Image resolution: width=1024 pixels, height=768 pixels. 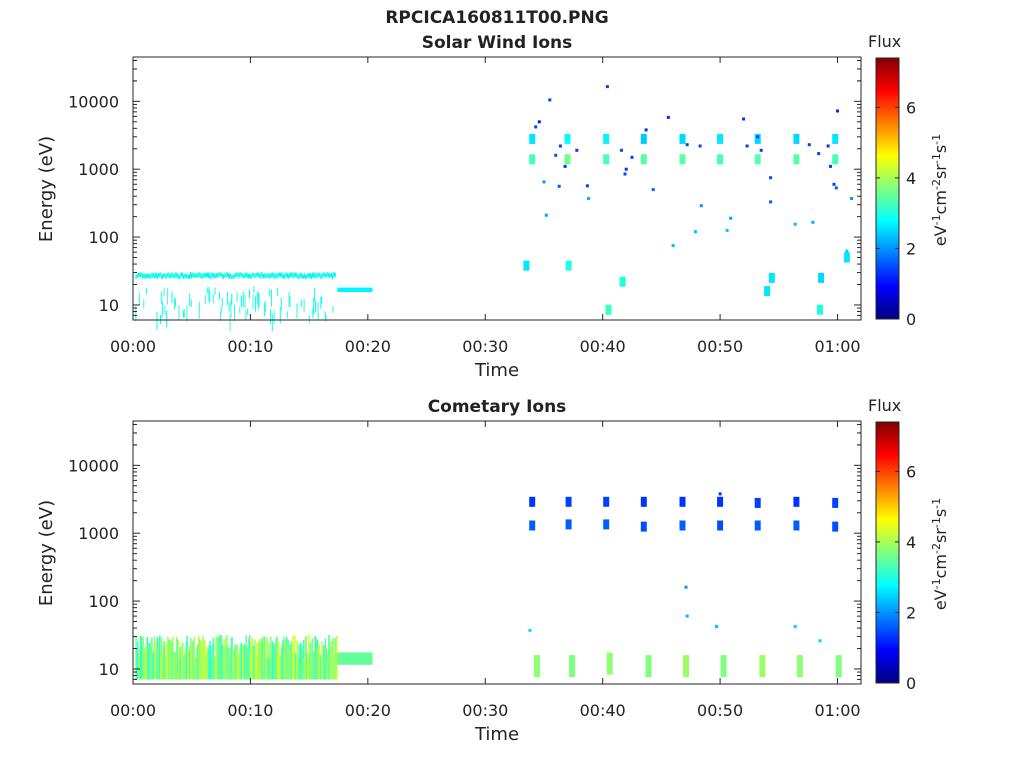 I want to click on x-tick-label: 00:20, so click(x=368, y=710).